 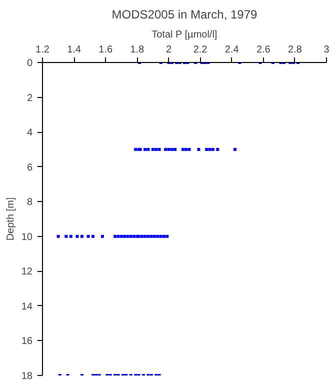 I want to click on y-tick-label: 2, so click(x=29, y=98).